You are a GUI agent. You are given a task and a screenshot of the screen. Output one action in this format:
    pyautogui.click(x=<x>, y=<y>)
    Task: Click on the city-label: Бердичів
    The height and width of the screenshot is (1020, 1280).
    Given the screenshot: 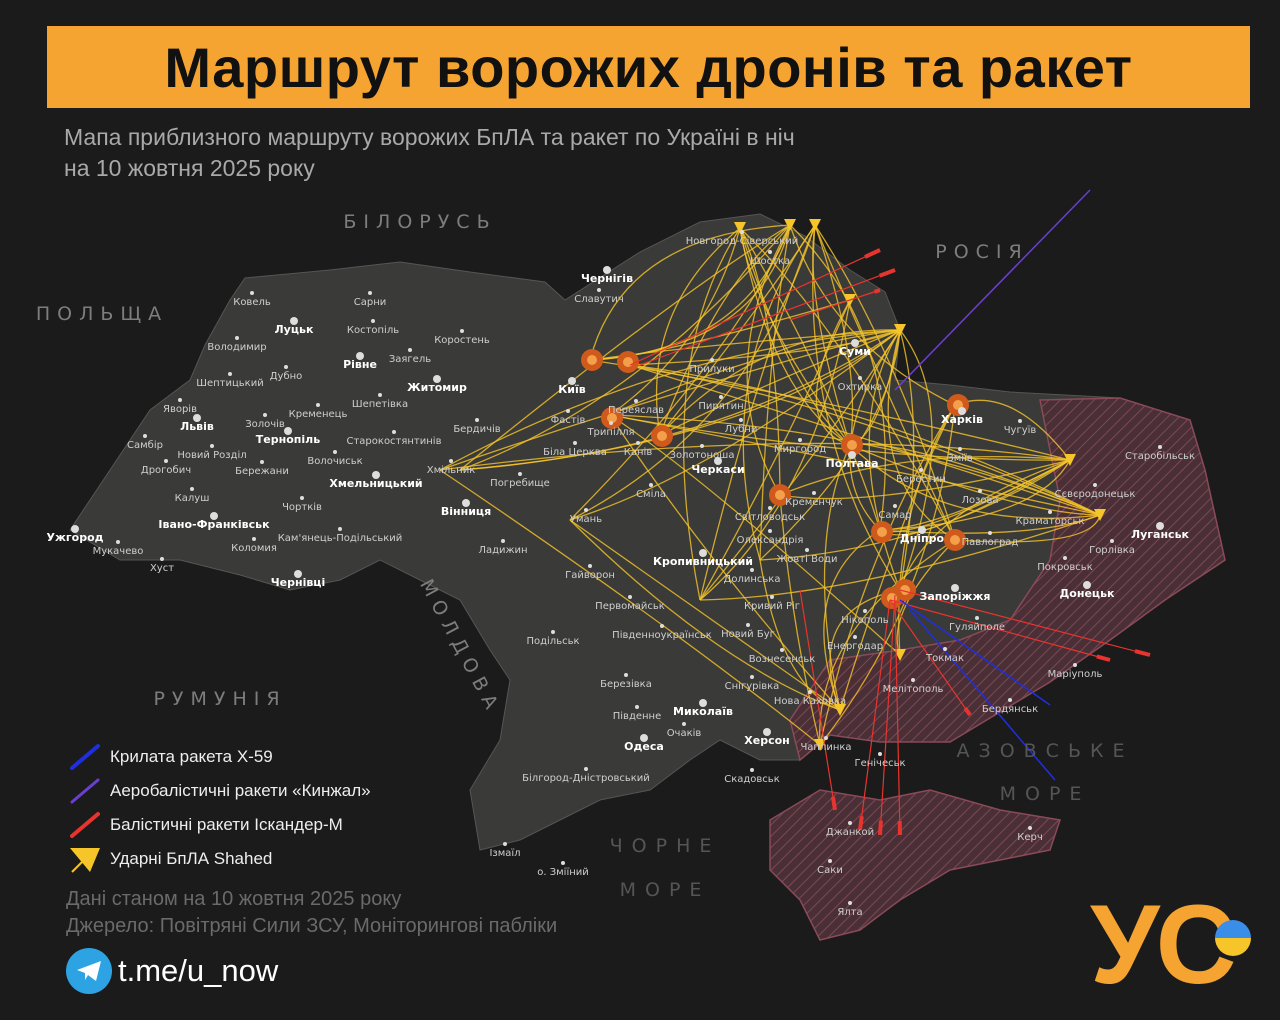 What is the action you would take?
    pyautogui.click(x=476, y=429)
    